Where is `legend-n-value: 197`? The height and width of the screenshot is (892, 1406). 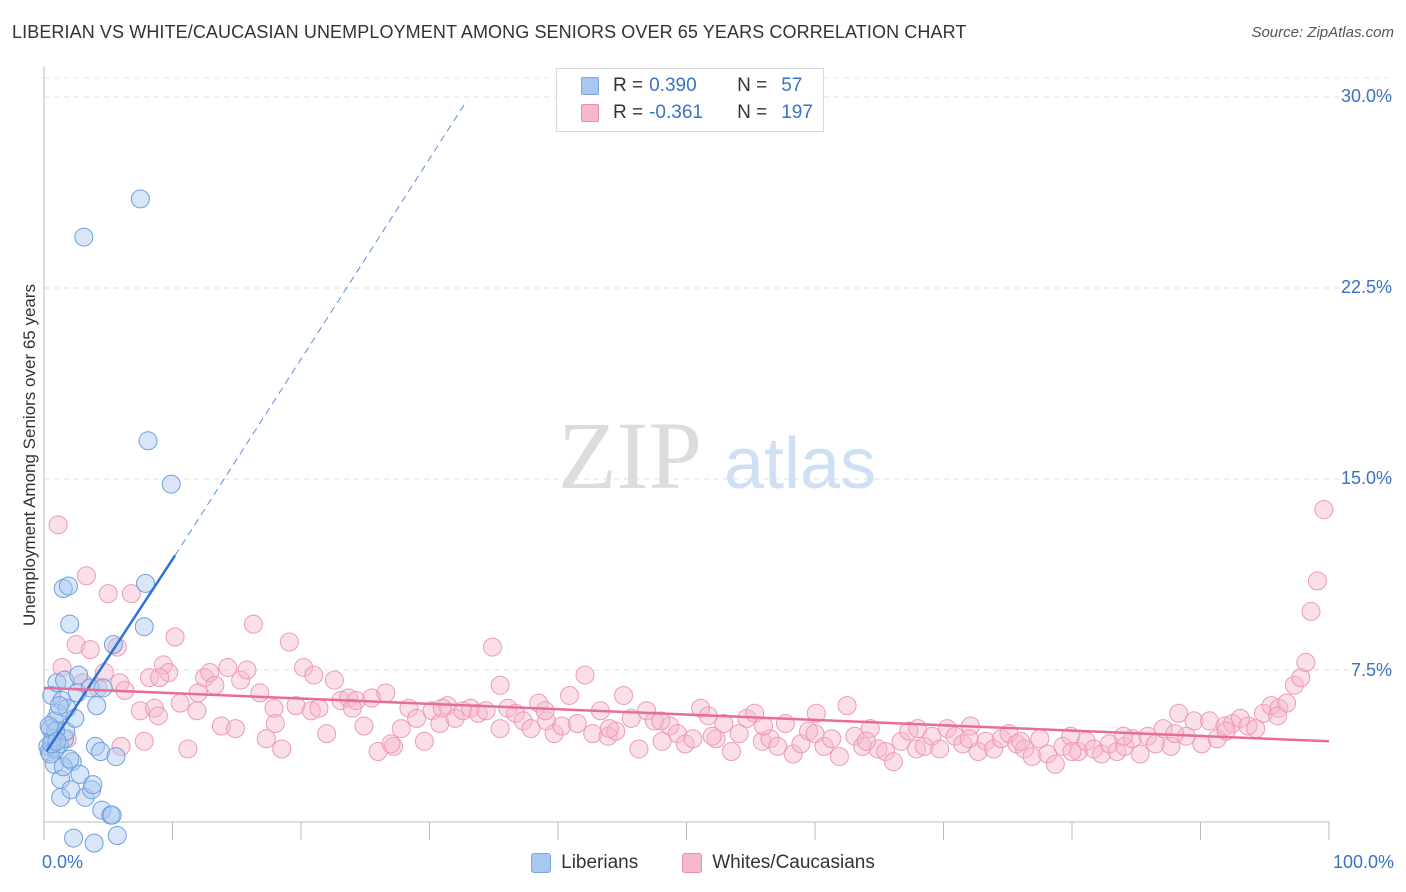 legend-n-value: 197 is located at coordinates (797, 112).